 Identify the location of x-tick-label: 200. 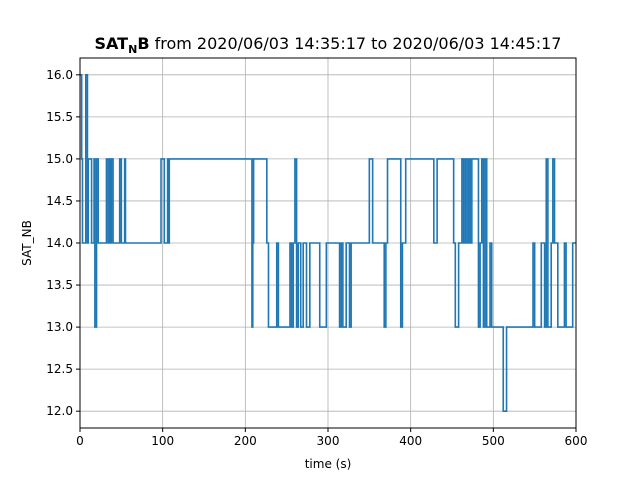
(245, 441).